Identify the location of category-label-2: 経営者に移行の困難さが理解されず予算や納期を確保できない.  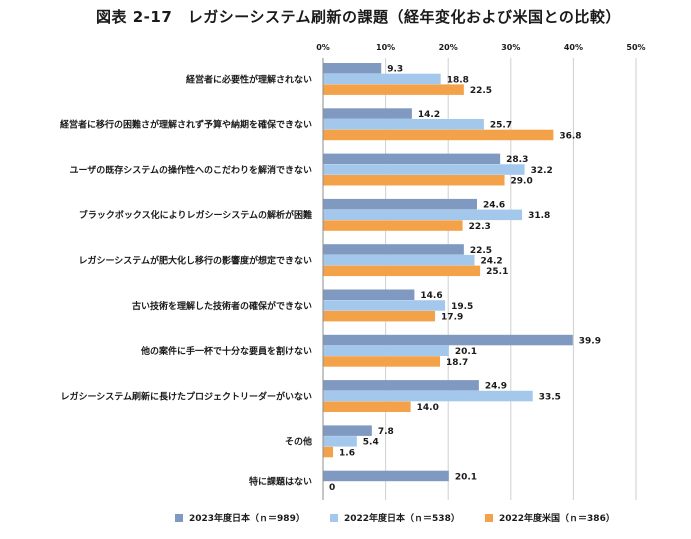
(186, 125).